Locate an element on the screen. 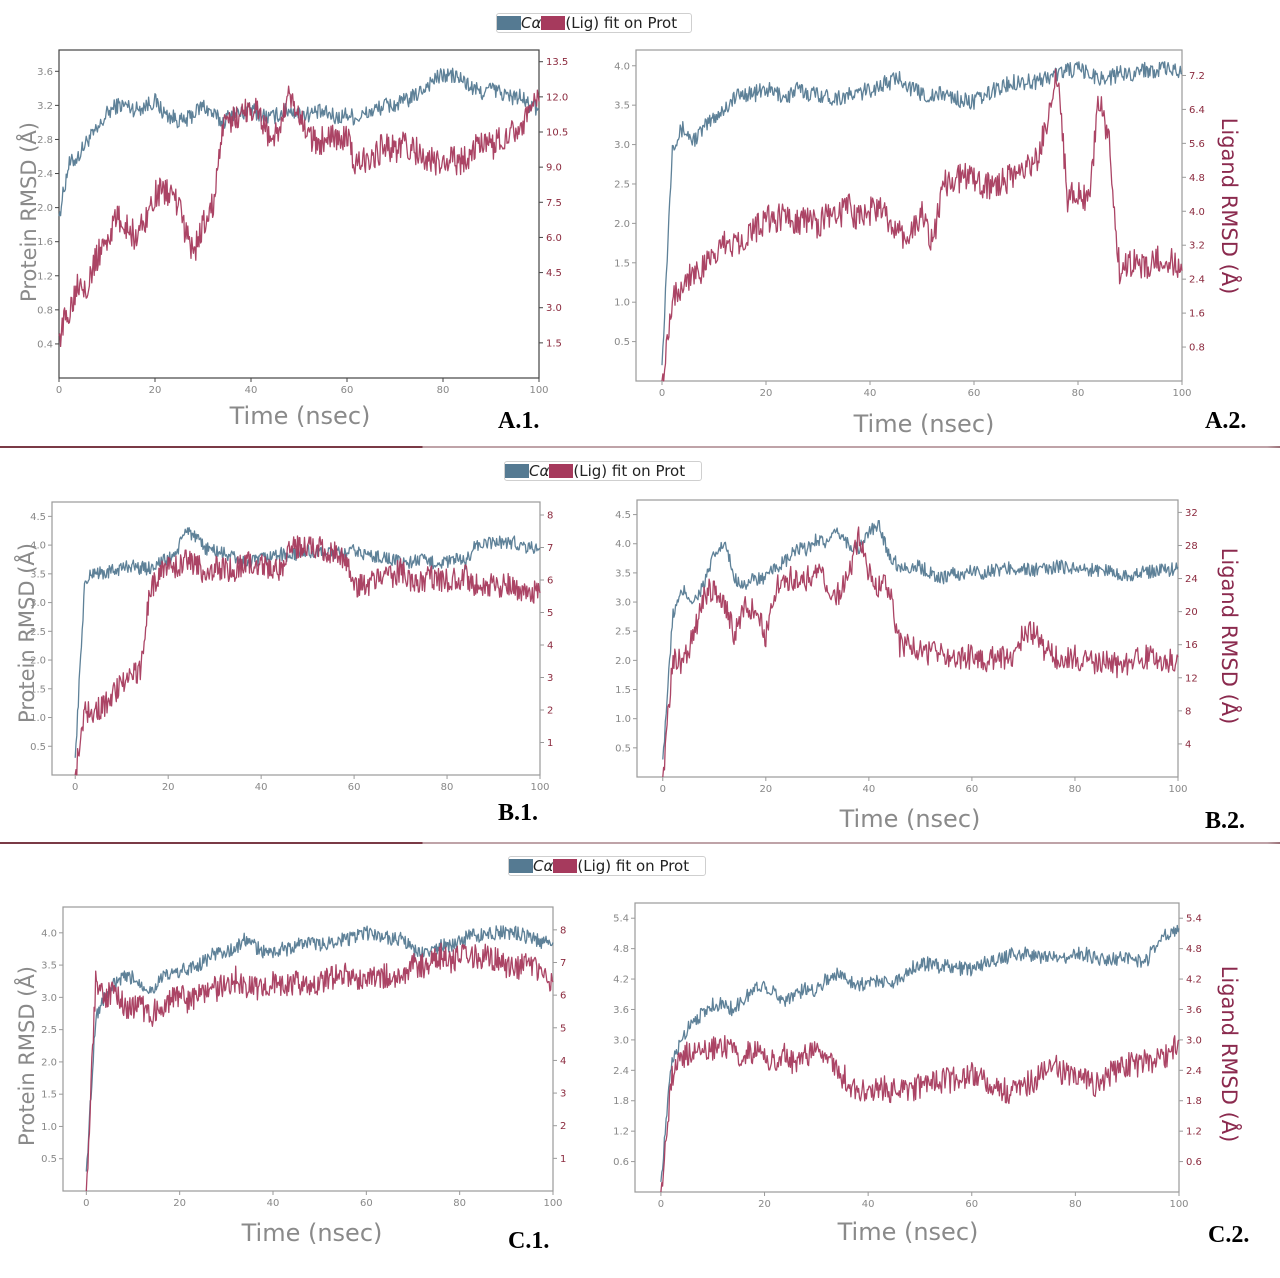 This screenshot has height=1278, width=1280. y-left-tick-label: 1.8 is located at coordinates (621, 1101).